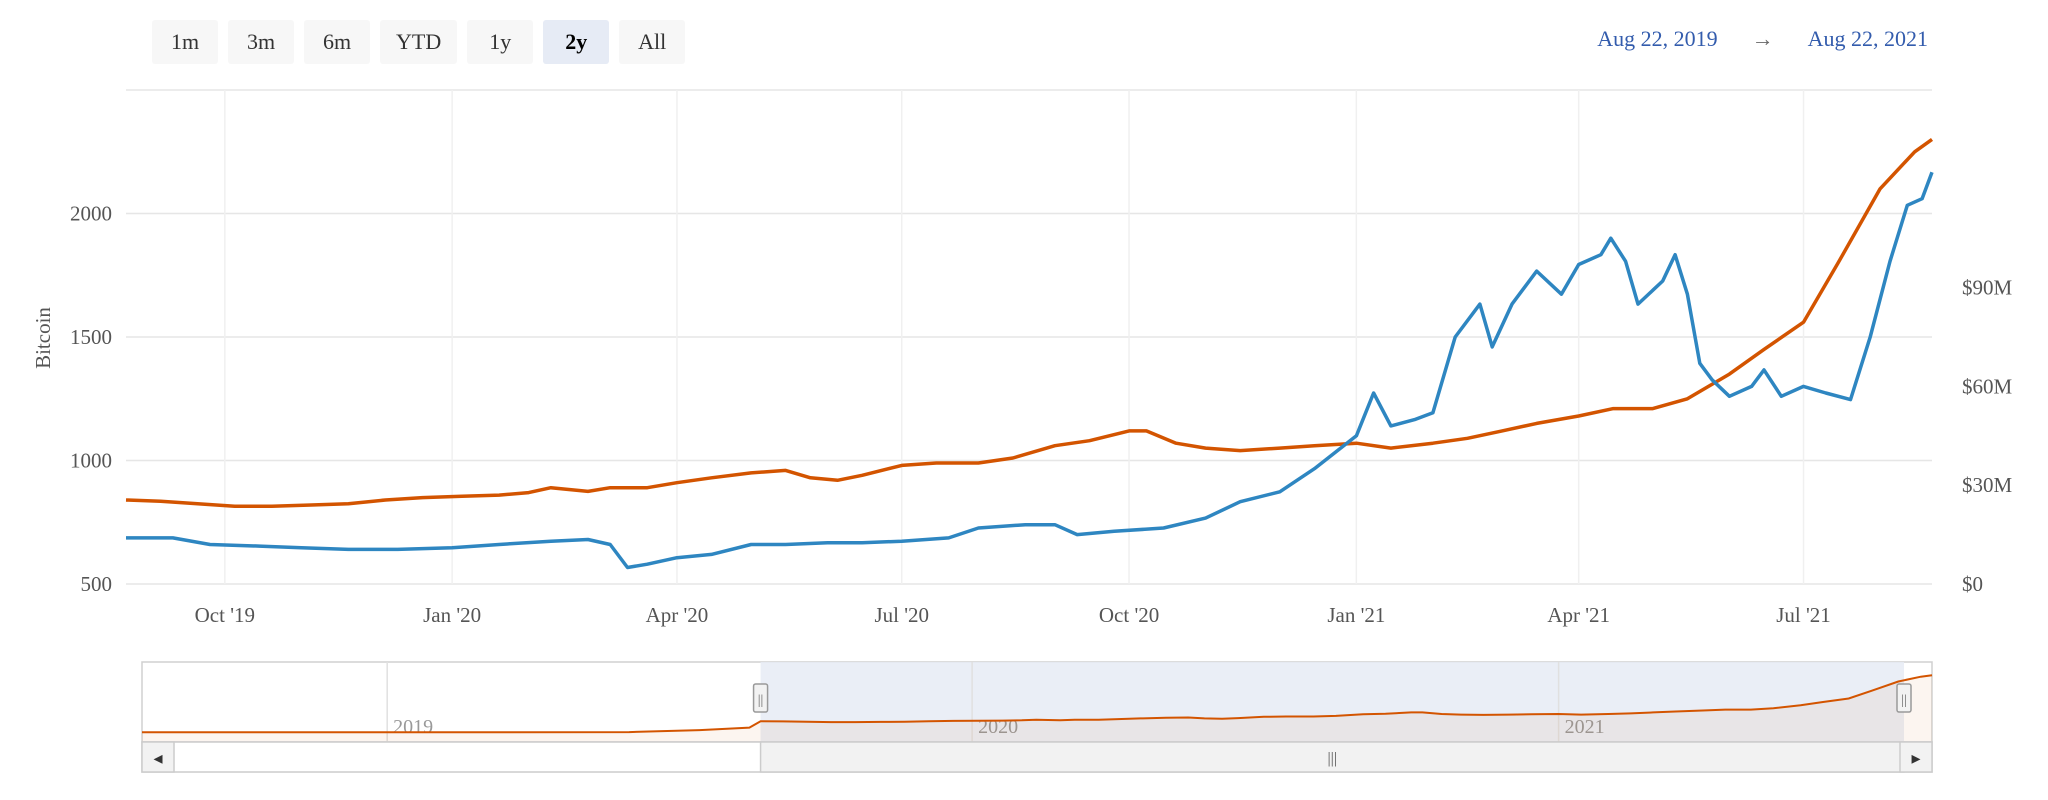  I want to click on navigator-handle-right, so click(1904, 698).